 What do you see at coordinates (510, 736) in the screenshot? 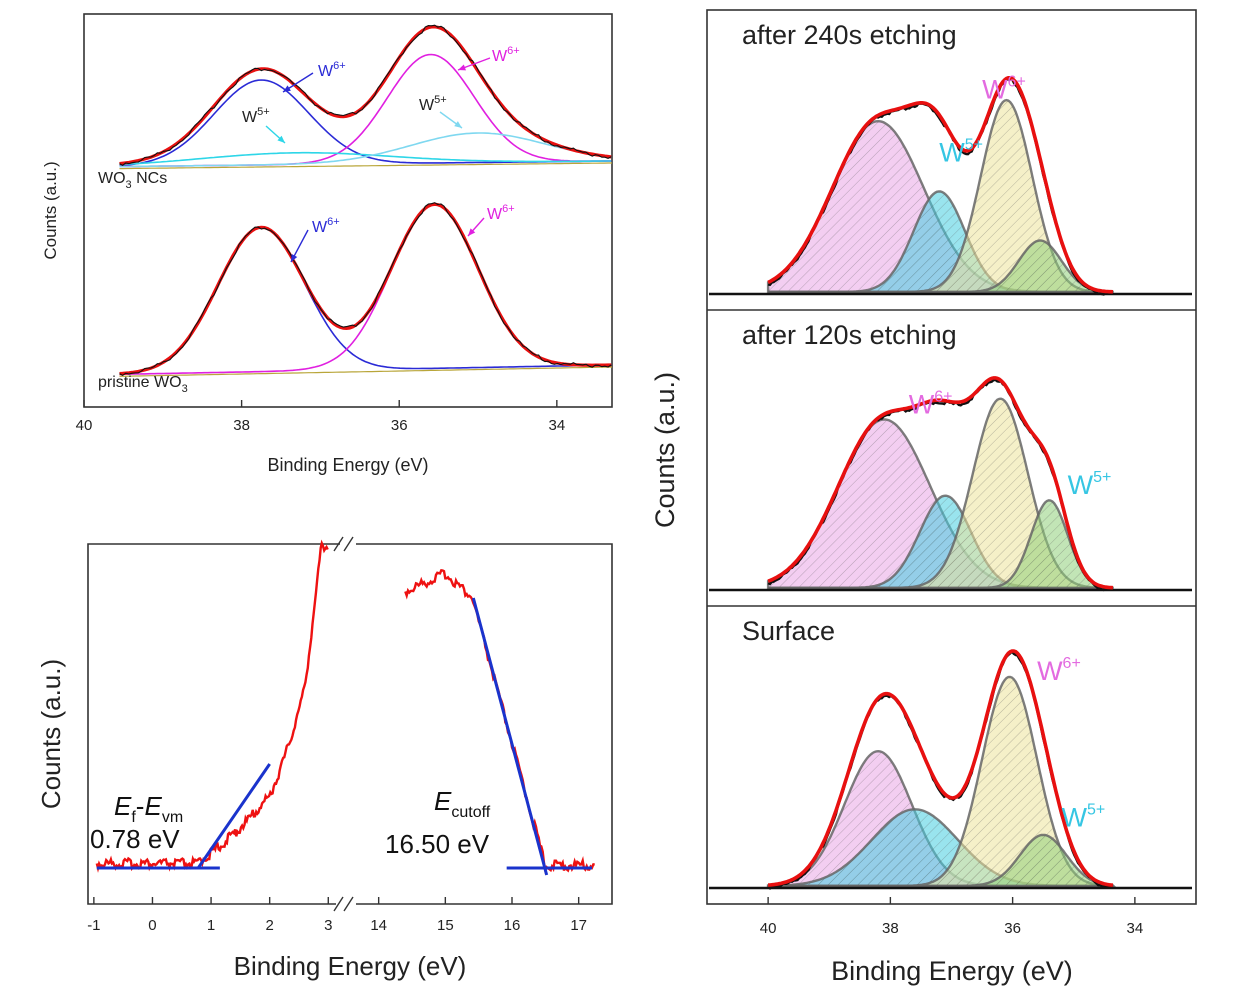
I see `cutoff-edge-fit` at bounding box center [510, 736].